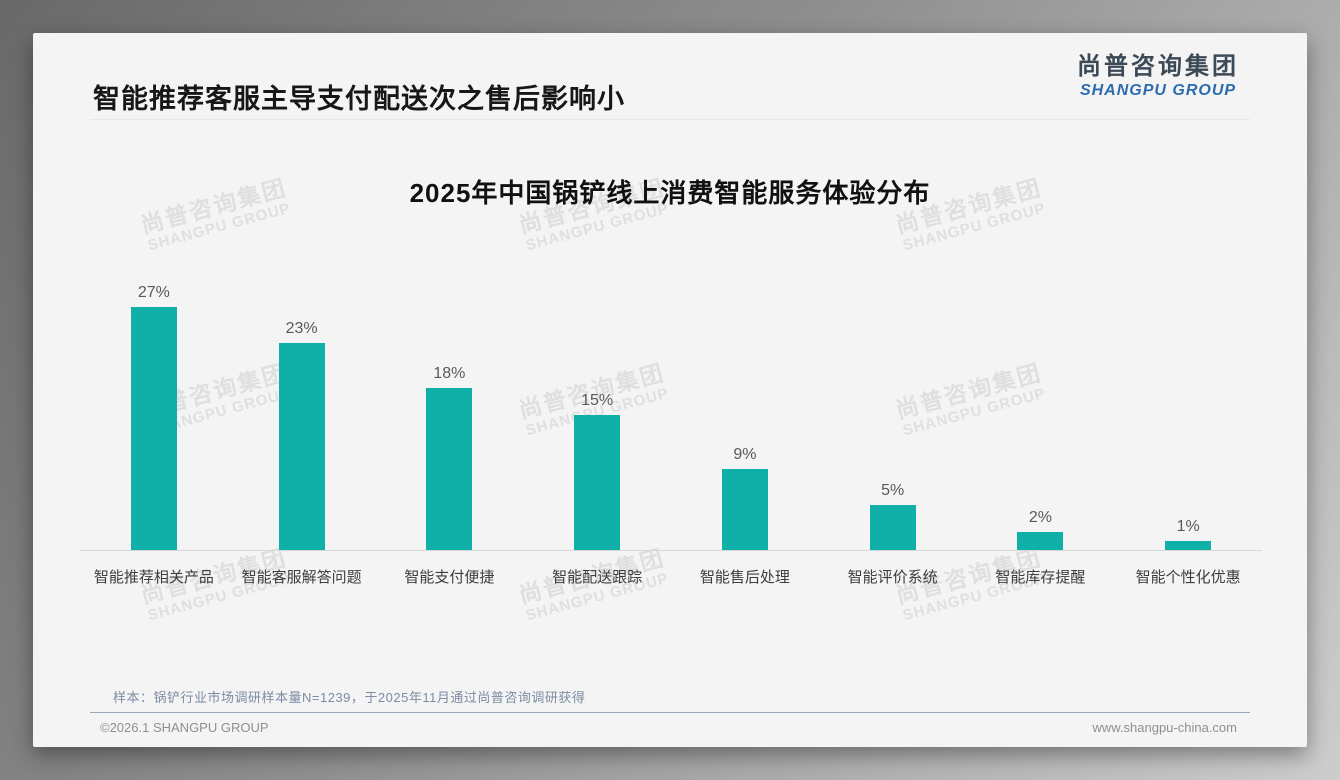 The width and height of the screenshot is (1340, 780). What do you see at coordinates (1188, 416) in the screenshot?
I see `bar-column: 1%` at bounding box center [1188, 416].